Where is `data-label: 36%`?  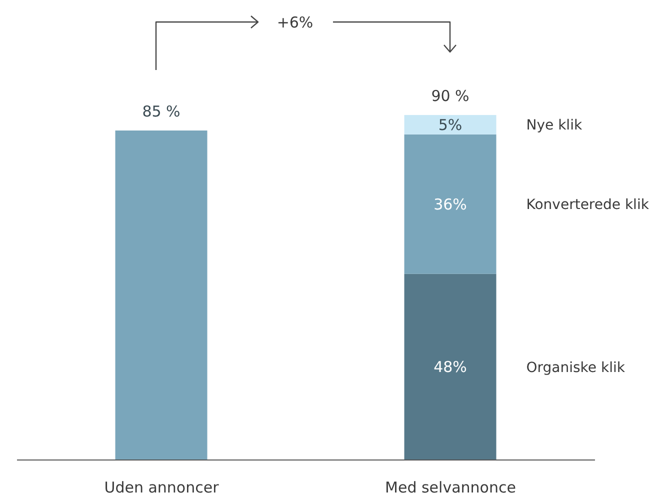 data-label: 36% is located at coordinates (450, 204).